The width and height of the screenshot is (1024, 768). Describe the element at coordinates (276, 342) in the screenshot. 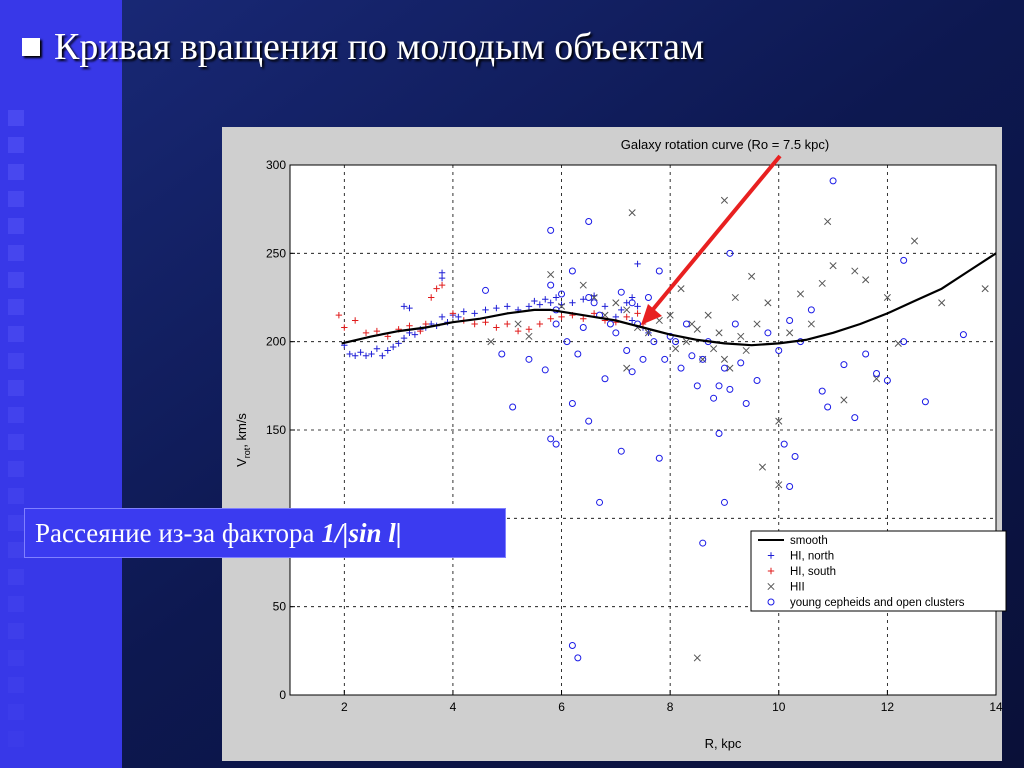

I see `y-tick-label: 200` at that location.